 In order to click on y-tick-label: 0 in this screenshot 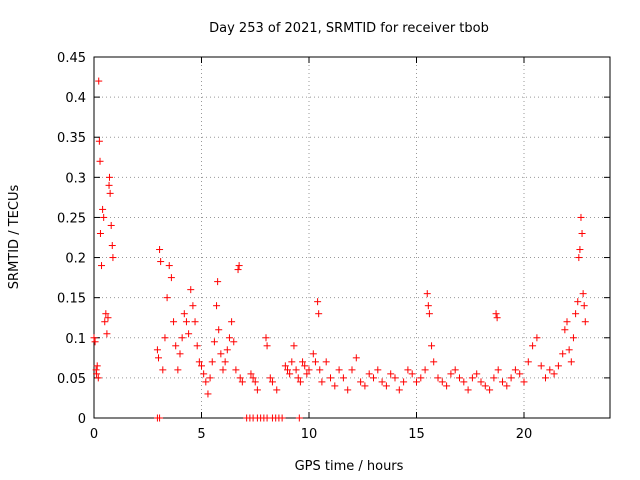, I will do `click(82, 419)`.